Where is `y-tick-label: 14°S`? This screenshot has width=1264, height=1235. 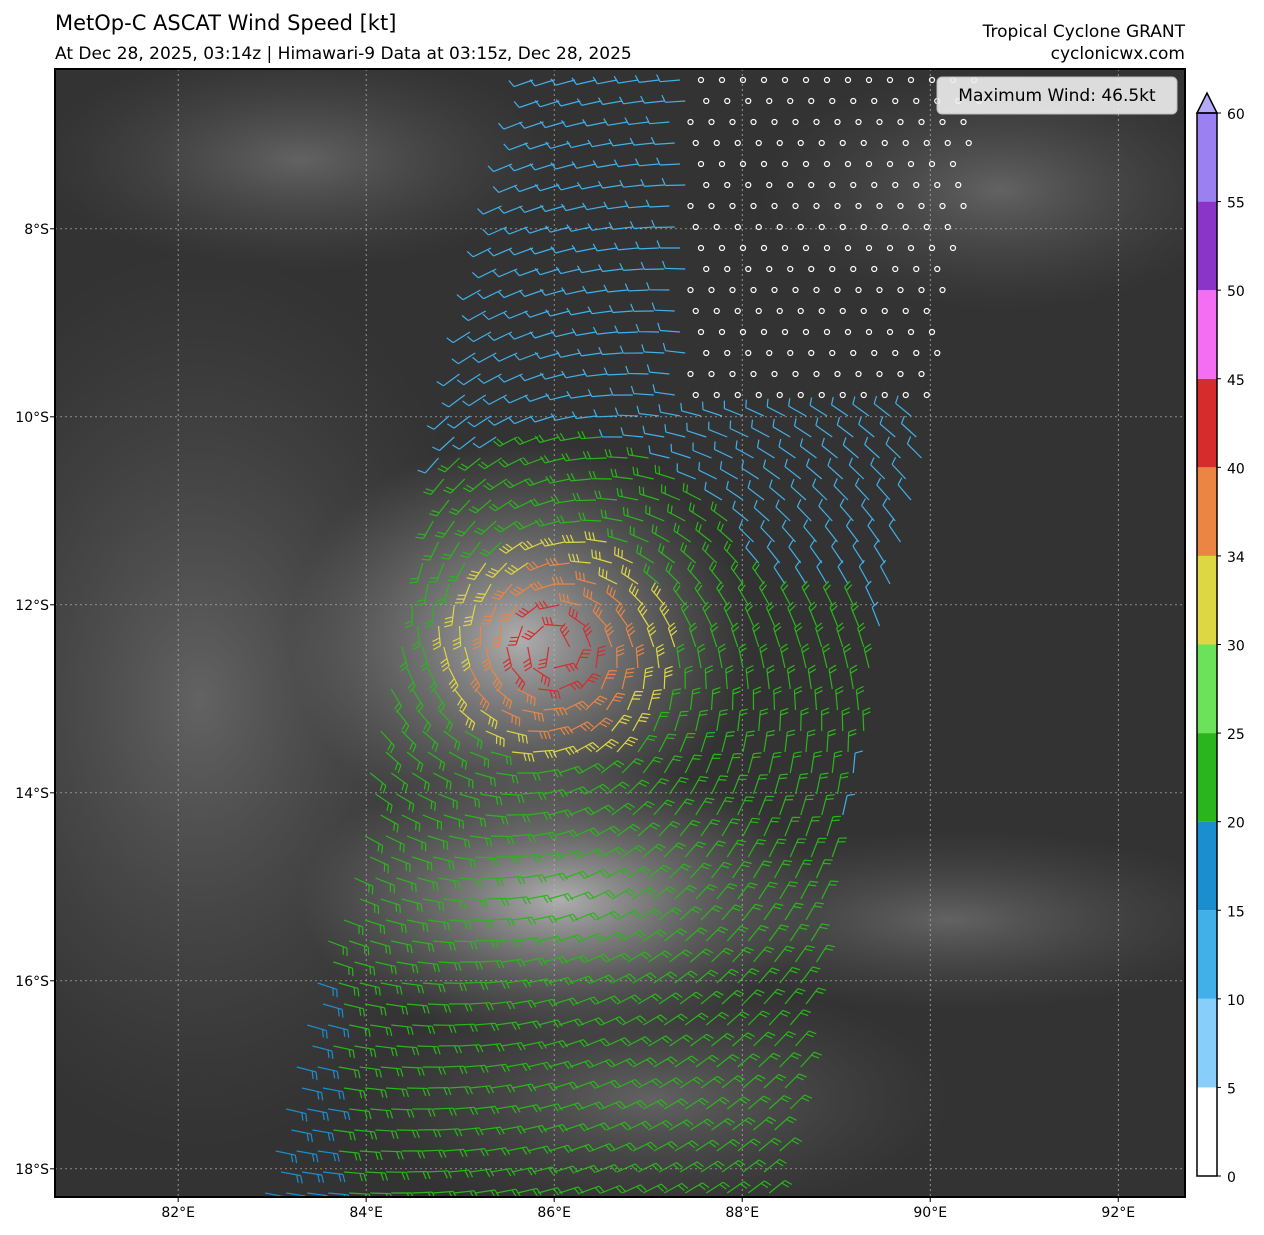 y-tick-label: 14°S is located at coordinates (32, 794).